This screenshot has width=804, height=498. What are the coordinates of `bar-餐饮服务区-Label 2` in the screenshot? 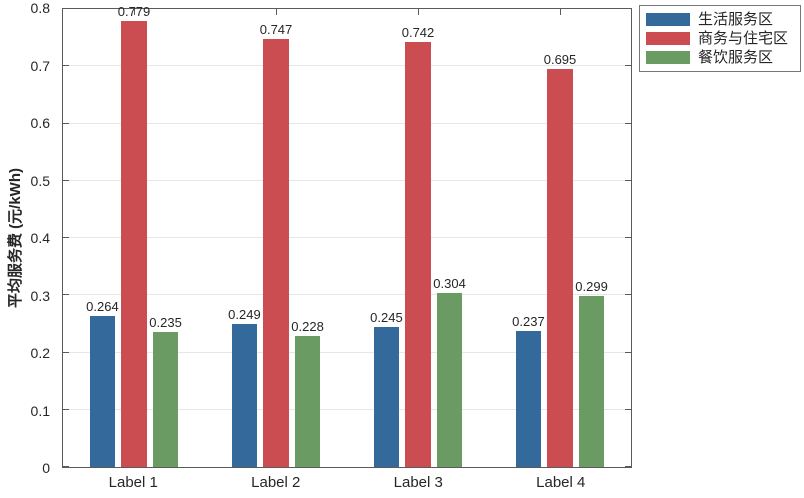 It's located at (307, 401).